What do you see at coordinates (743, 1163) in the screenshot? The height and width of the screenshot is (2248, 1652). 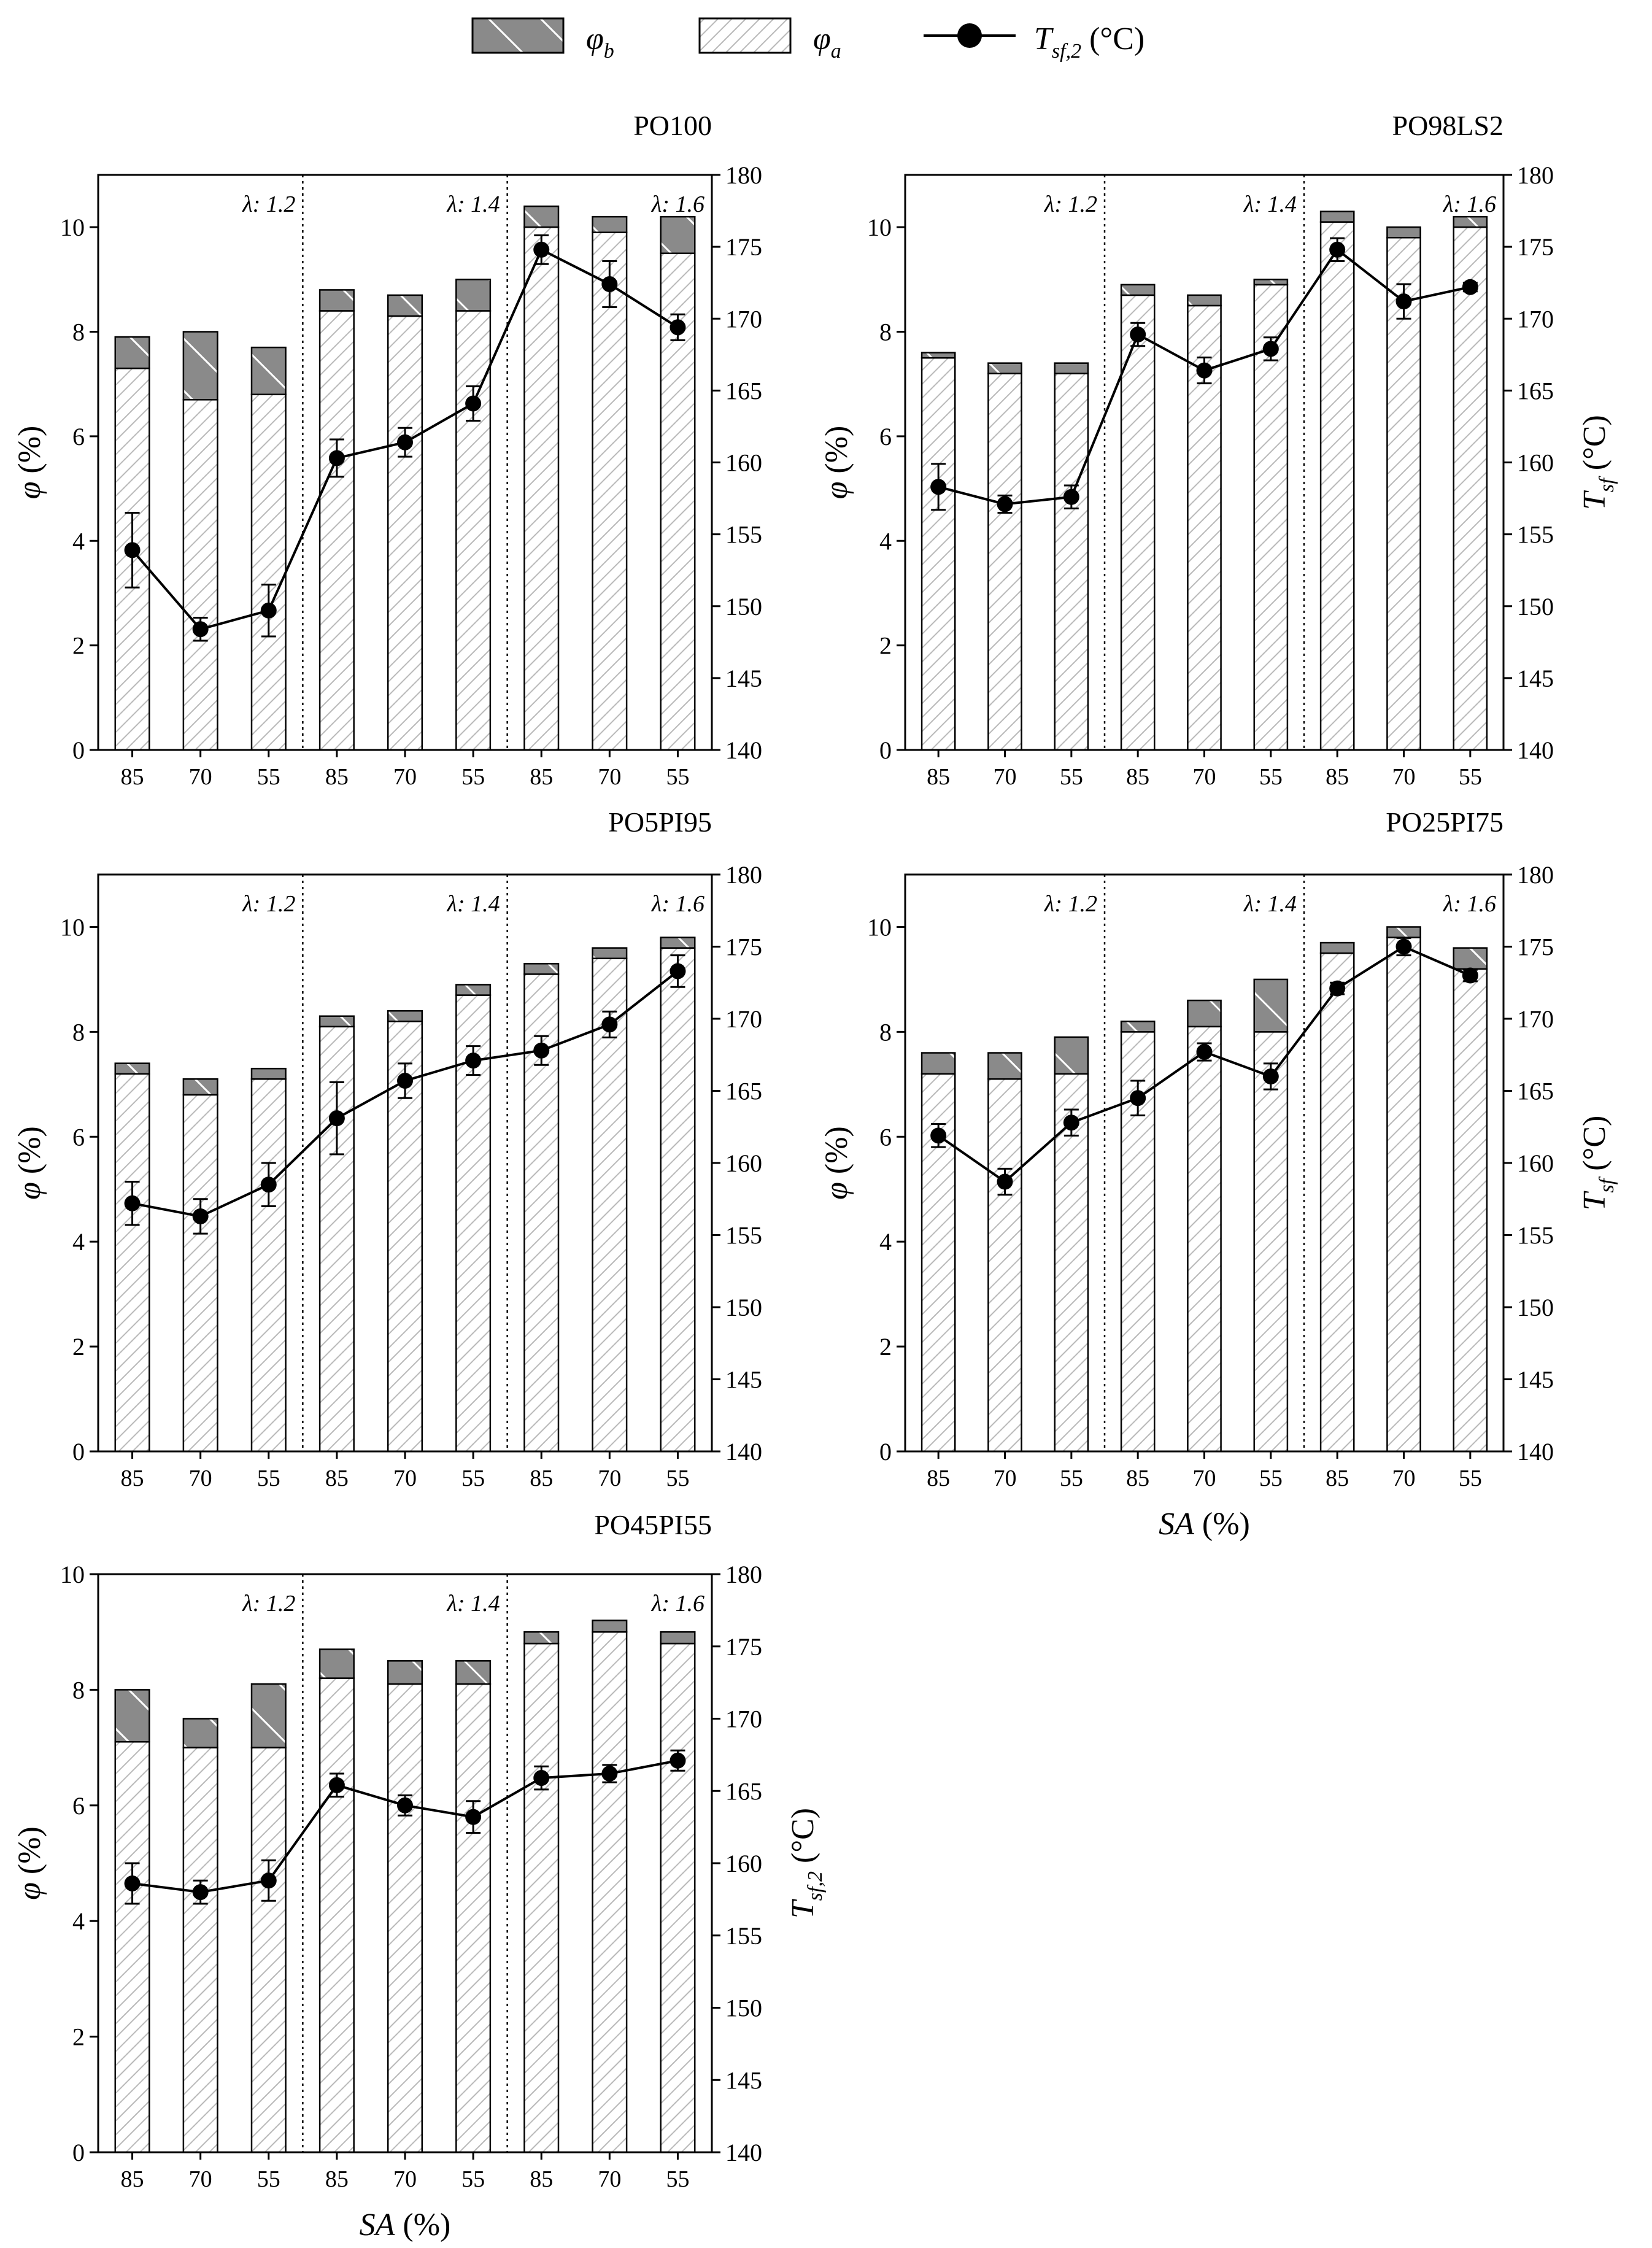 I see `y2-tick-label: 160` at bounding box center [743, 1163].